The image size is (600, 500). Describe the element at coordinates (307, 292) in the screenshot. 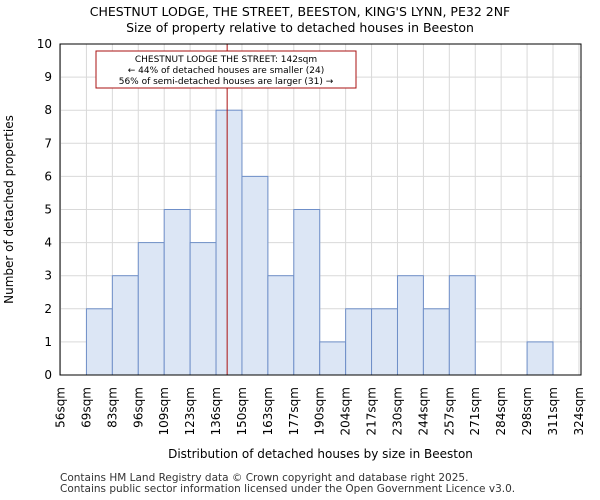

I see `bar-177sqm` at that location.